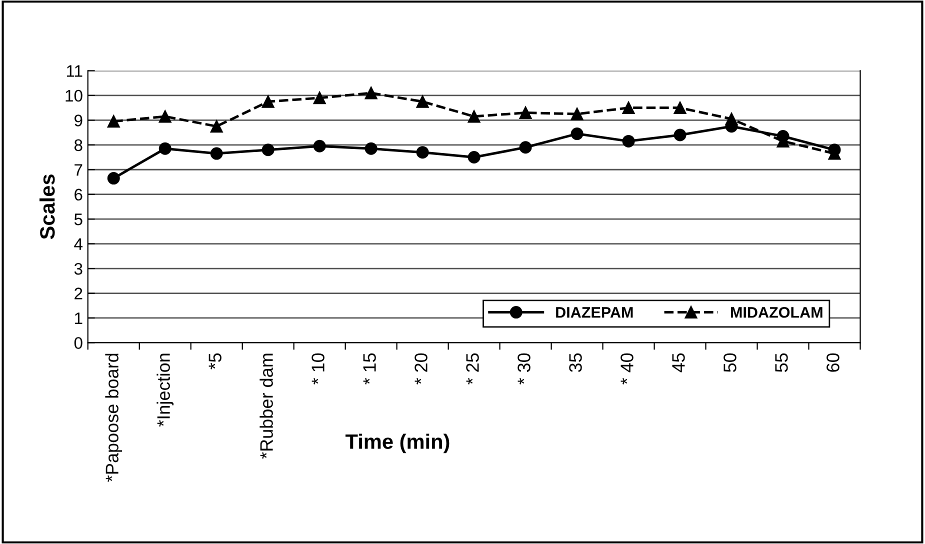  Describe the element at coordinates (398, 444) in the screenshot. I see `x-axis-title: Time (min)` at that location.